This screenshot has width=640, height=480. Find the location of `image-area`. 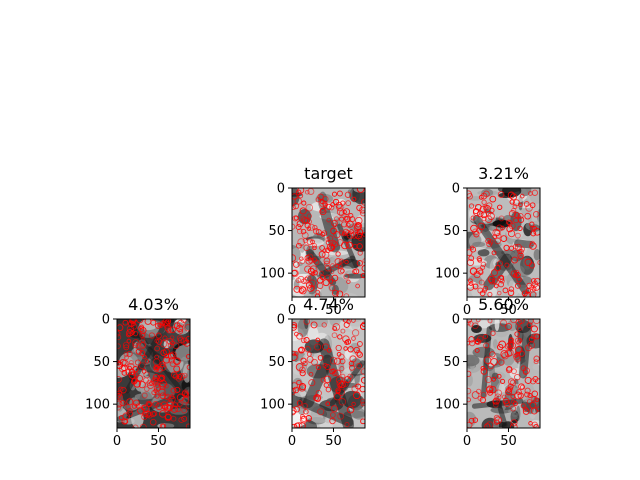

image-area is located at coordinates (503, 373).